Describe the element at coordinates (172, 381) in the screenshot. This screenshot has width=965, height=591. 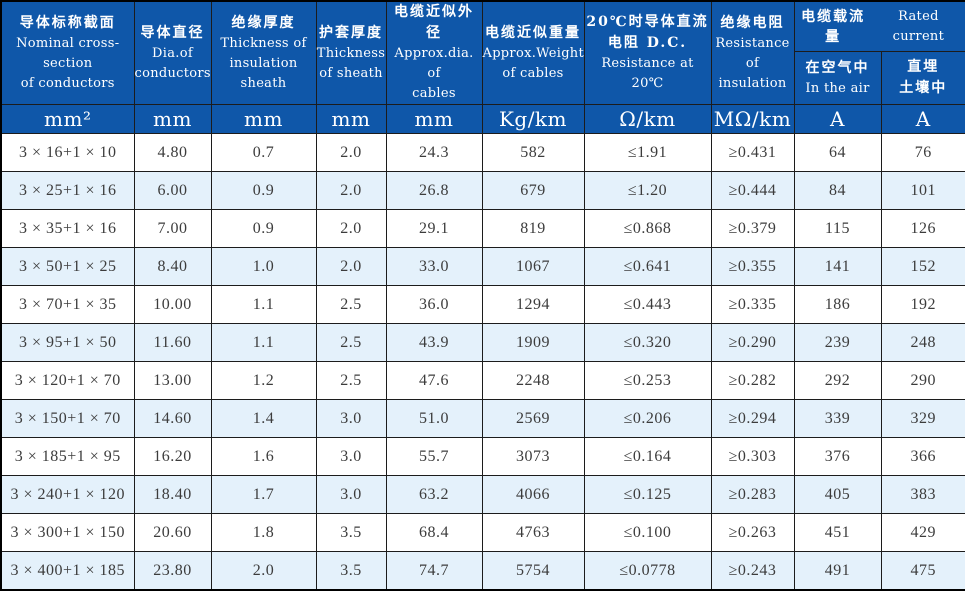
I see `table-cell: 13.00` at that location.